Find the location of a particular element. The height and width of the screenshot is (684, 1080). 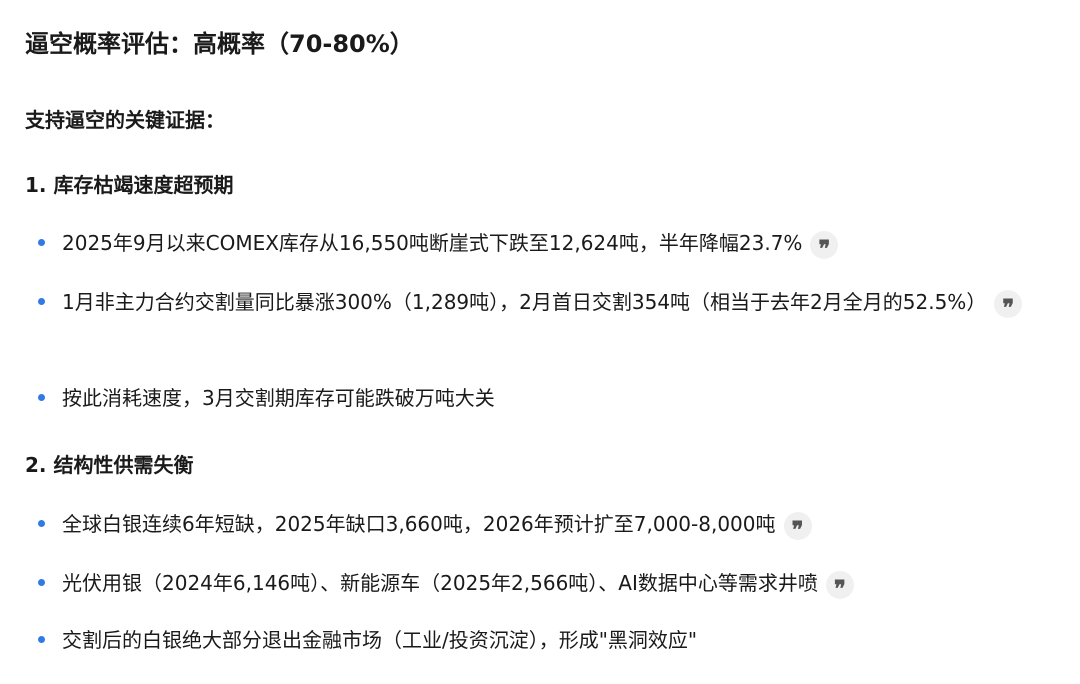

list-item: 交割后的白银绝大部分退出金融市场（工业/投资沉淀），形成"黑洞效应" is located at coordinates (545, 640).